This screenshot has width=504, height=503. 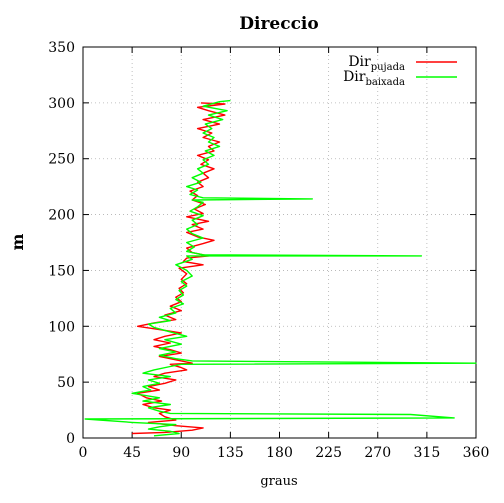 I want to click on x-tick-label-5: 225, so click(x=328, y=453).